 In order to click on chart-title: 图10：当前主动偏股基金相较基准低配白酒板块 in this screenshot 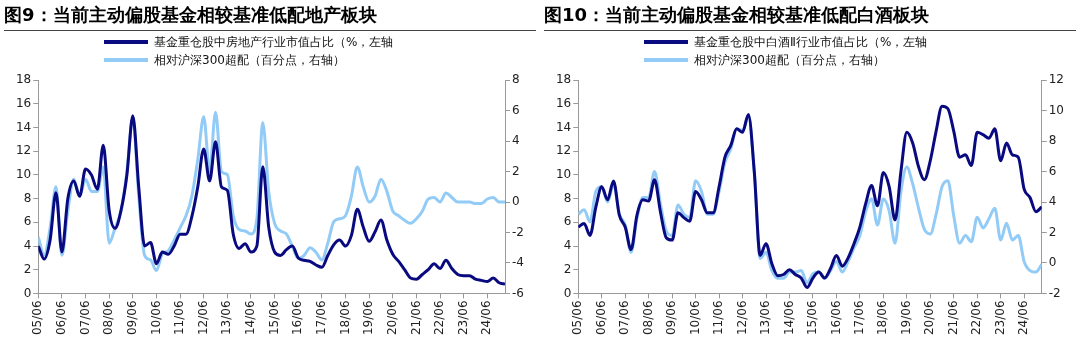, I will do `click(810, 15)`.